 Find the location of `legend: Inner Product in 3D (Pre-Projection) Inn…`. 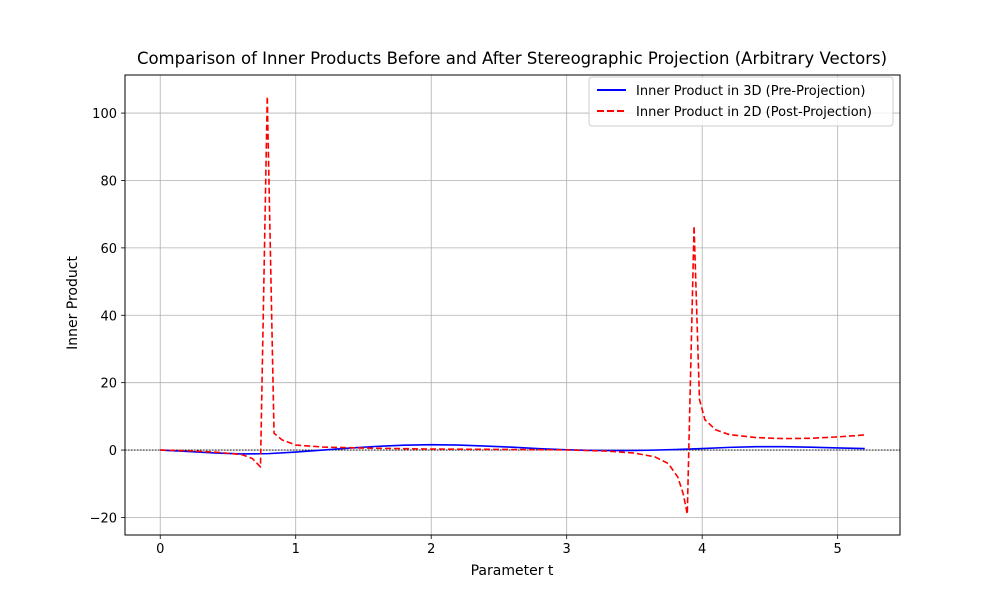

legend: Inner Product in 3D (Pre-Projection) Inn… is located at coordinates (741, 101).